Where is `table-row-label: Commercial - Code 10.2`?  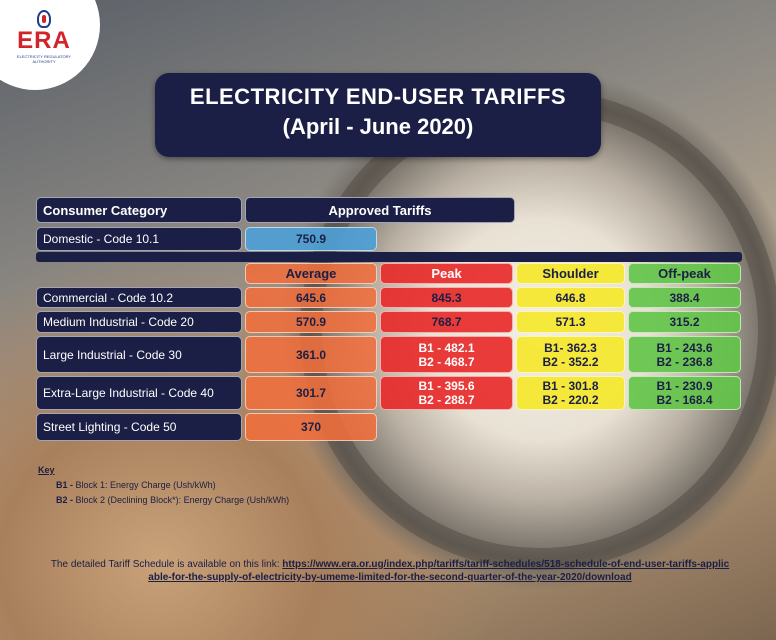 table-row-label: Commercial - Code 10.2 is located at coordinates (139, 297).